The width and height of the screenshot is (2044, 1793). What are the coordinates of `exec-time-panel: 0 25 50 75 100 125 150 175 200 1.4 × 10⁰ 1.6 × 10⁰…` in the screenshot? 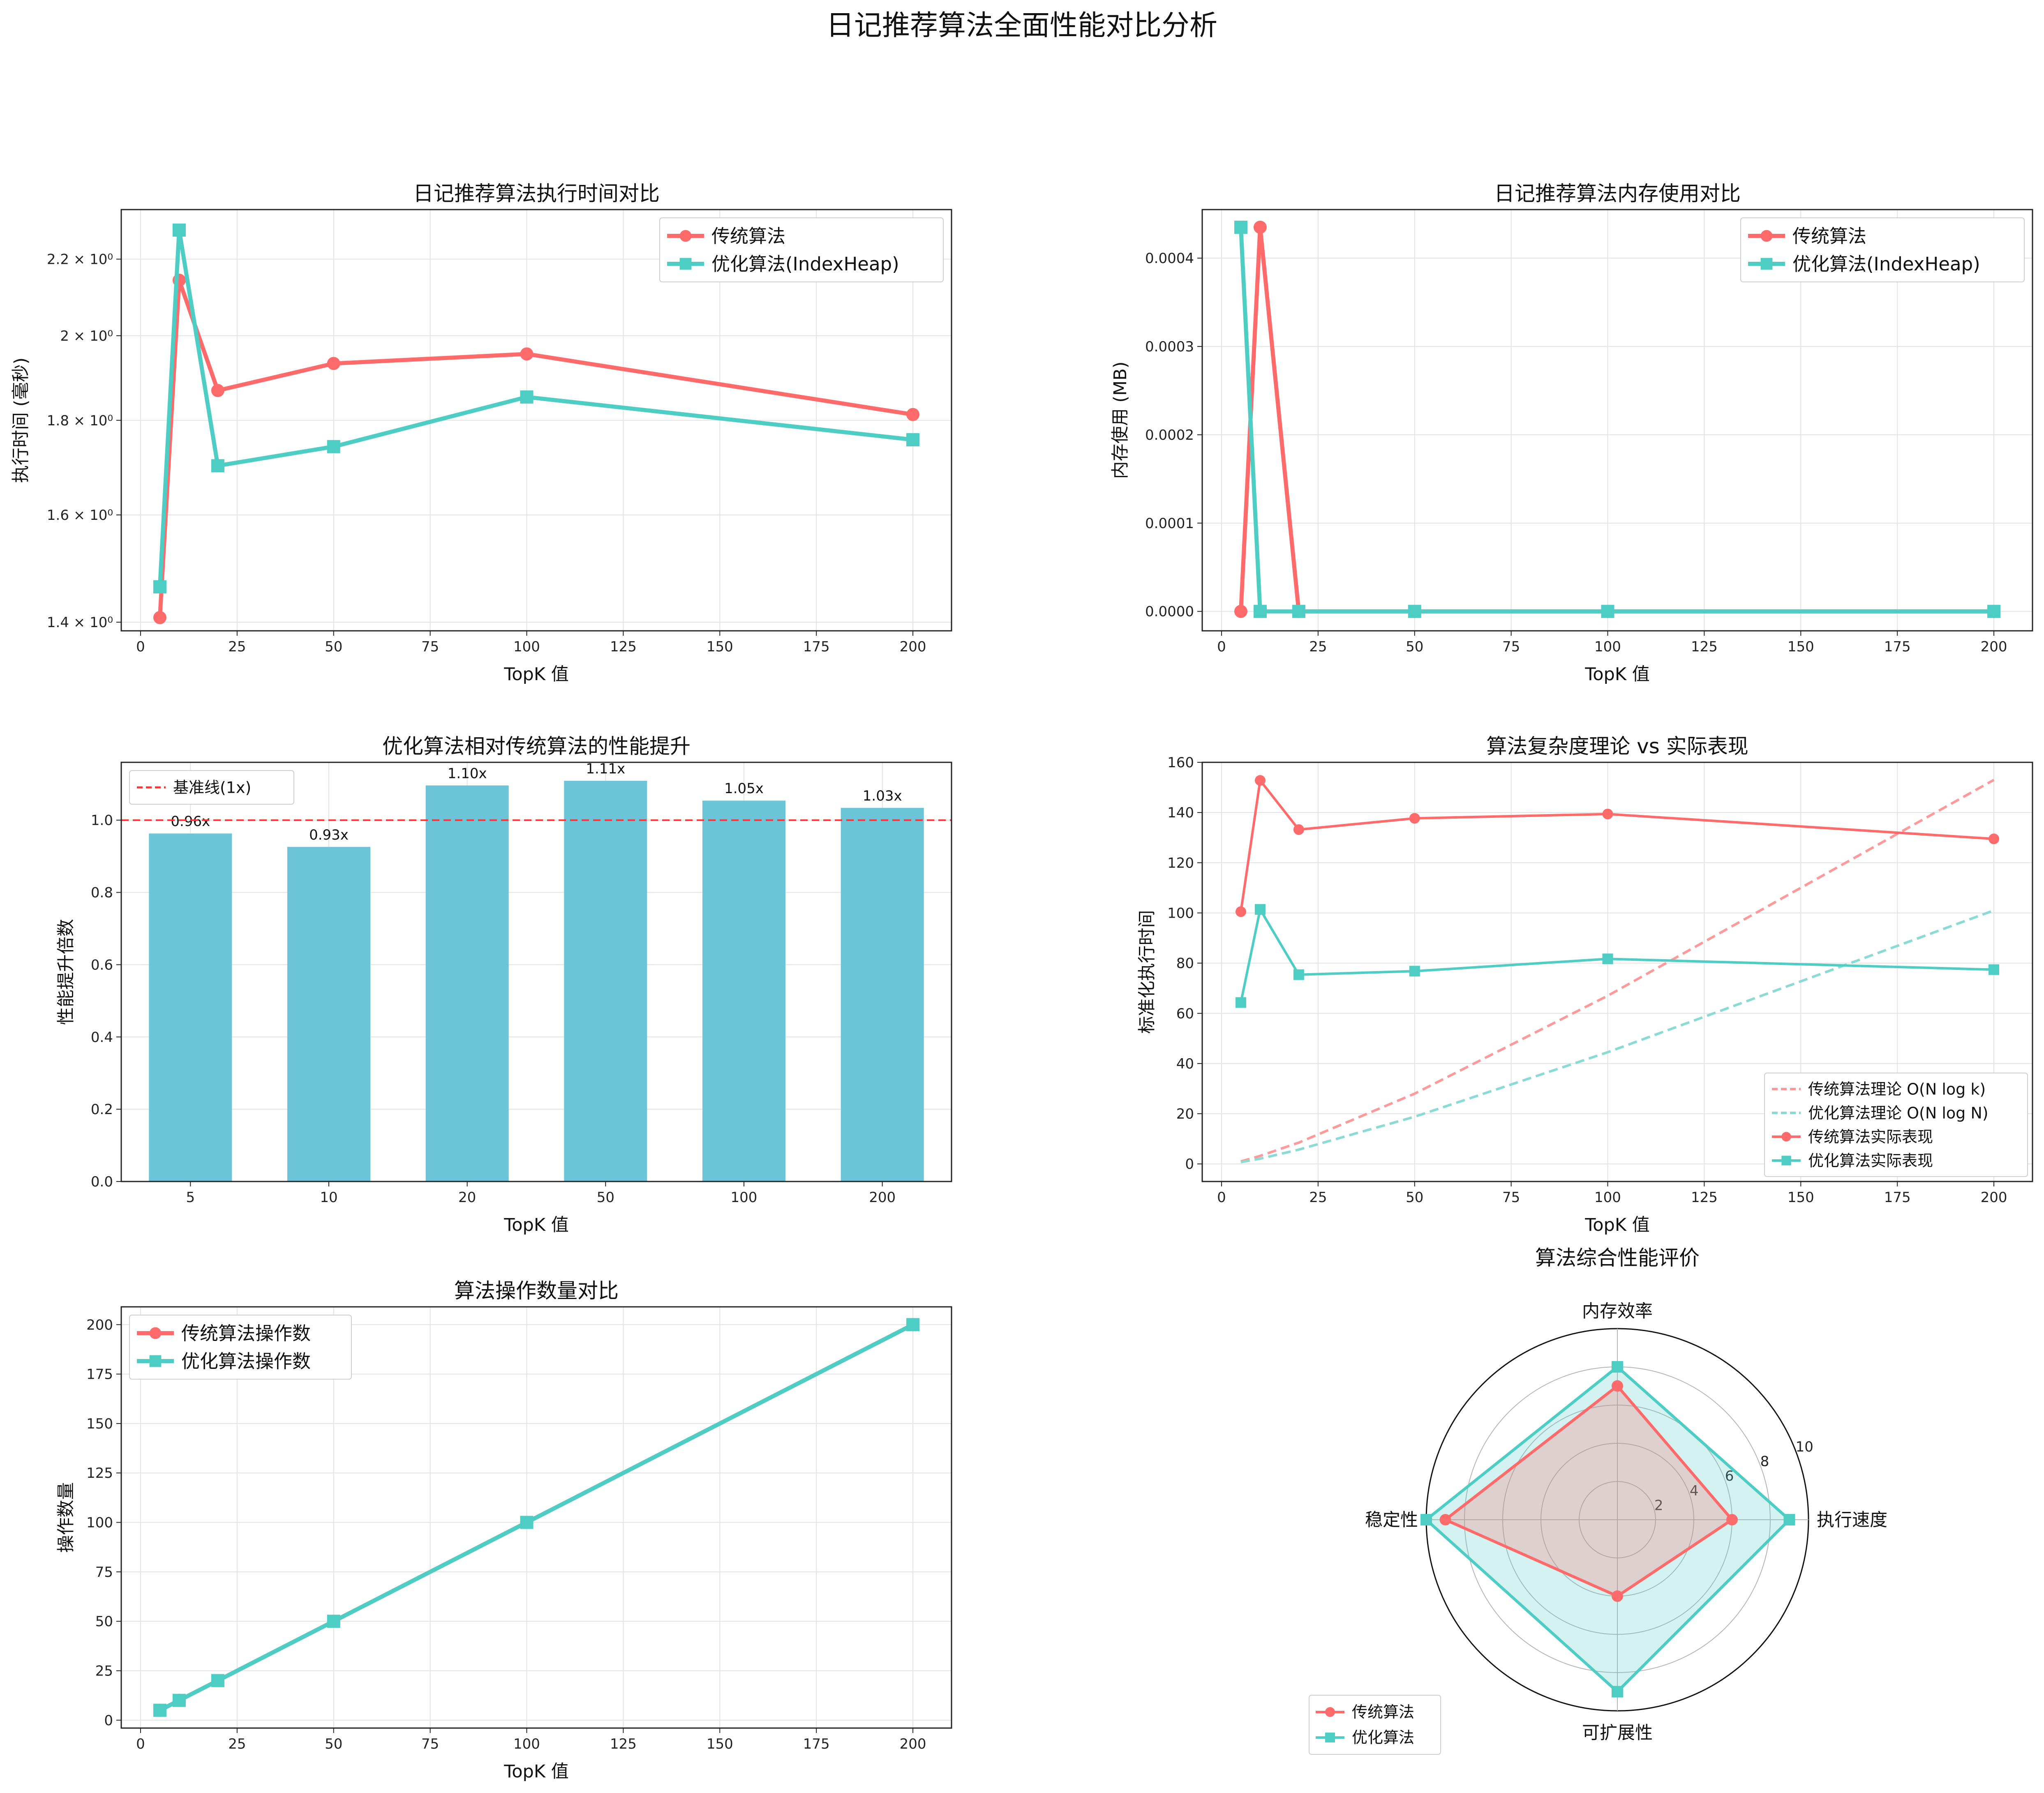 It's located at (482, 433).